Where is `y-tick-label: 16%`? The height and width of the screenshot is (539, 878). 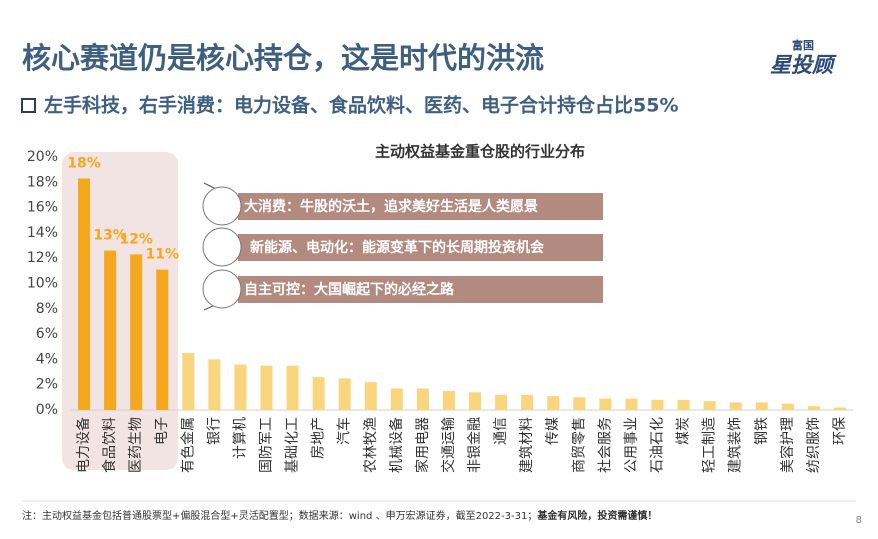 y-tick-label: 16% is located at coordinates (42, 208).